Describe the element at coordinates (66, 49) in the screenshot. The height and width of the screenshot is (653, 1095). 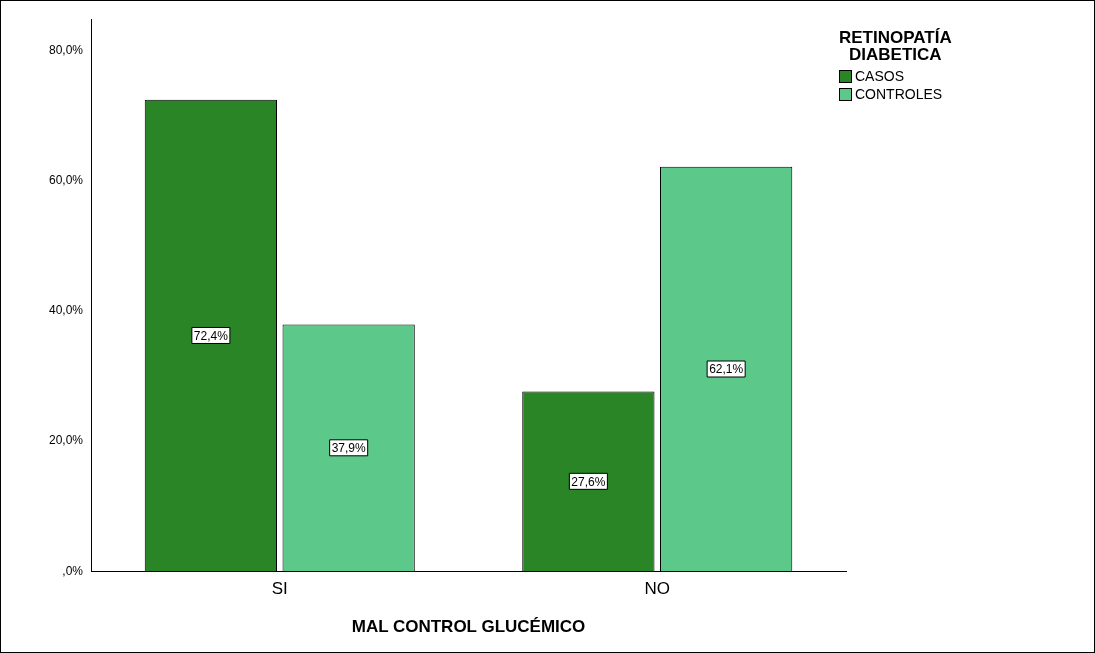
I see `y-tick-label: 80,0%` at that location.